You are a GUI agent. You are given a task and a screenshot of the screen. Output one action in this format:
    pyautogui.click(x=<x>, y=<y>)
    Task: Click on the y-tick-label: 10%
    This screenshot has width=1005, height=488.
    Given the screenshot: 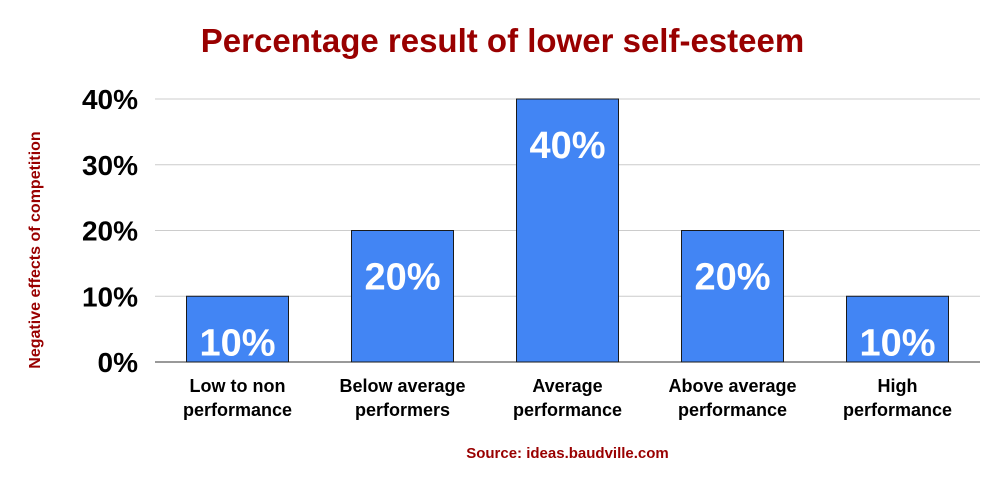 What is the action you would take?
    pyautogui.click(x=110, y=296)
    